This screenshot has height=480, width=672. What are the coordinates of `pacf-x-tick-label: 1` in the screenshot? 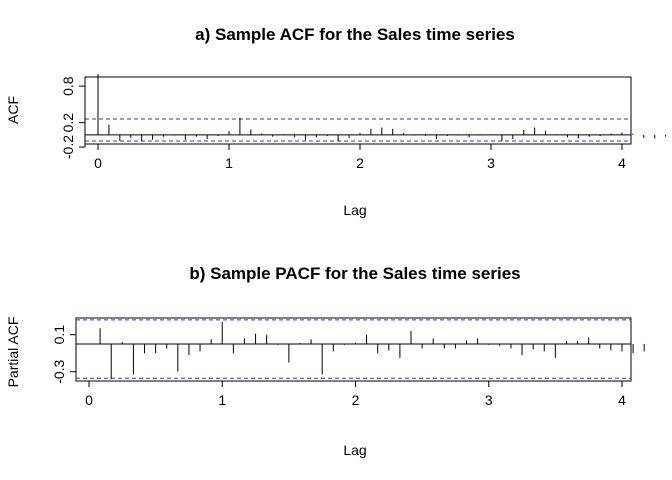 It's located at (222, 400).